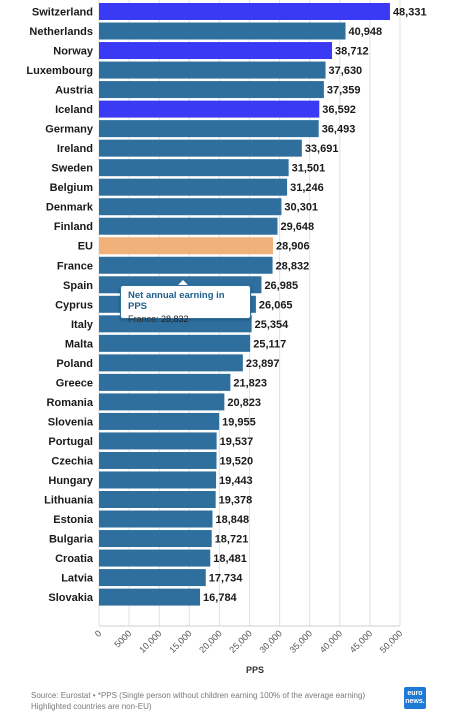 This screenshot has height=724, width=460. What do you see at coordinates (263, 364) in the screenshot?
I see `value-label: 23,897` at bounding box center [263, 364].